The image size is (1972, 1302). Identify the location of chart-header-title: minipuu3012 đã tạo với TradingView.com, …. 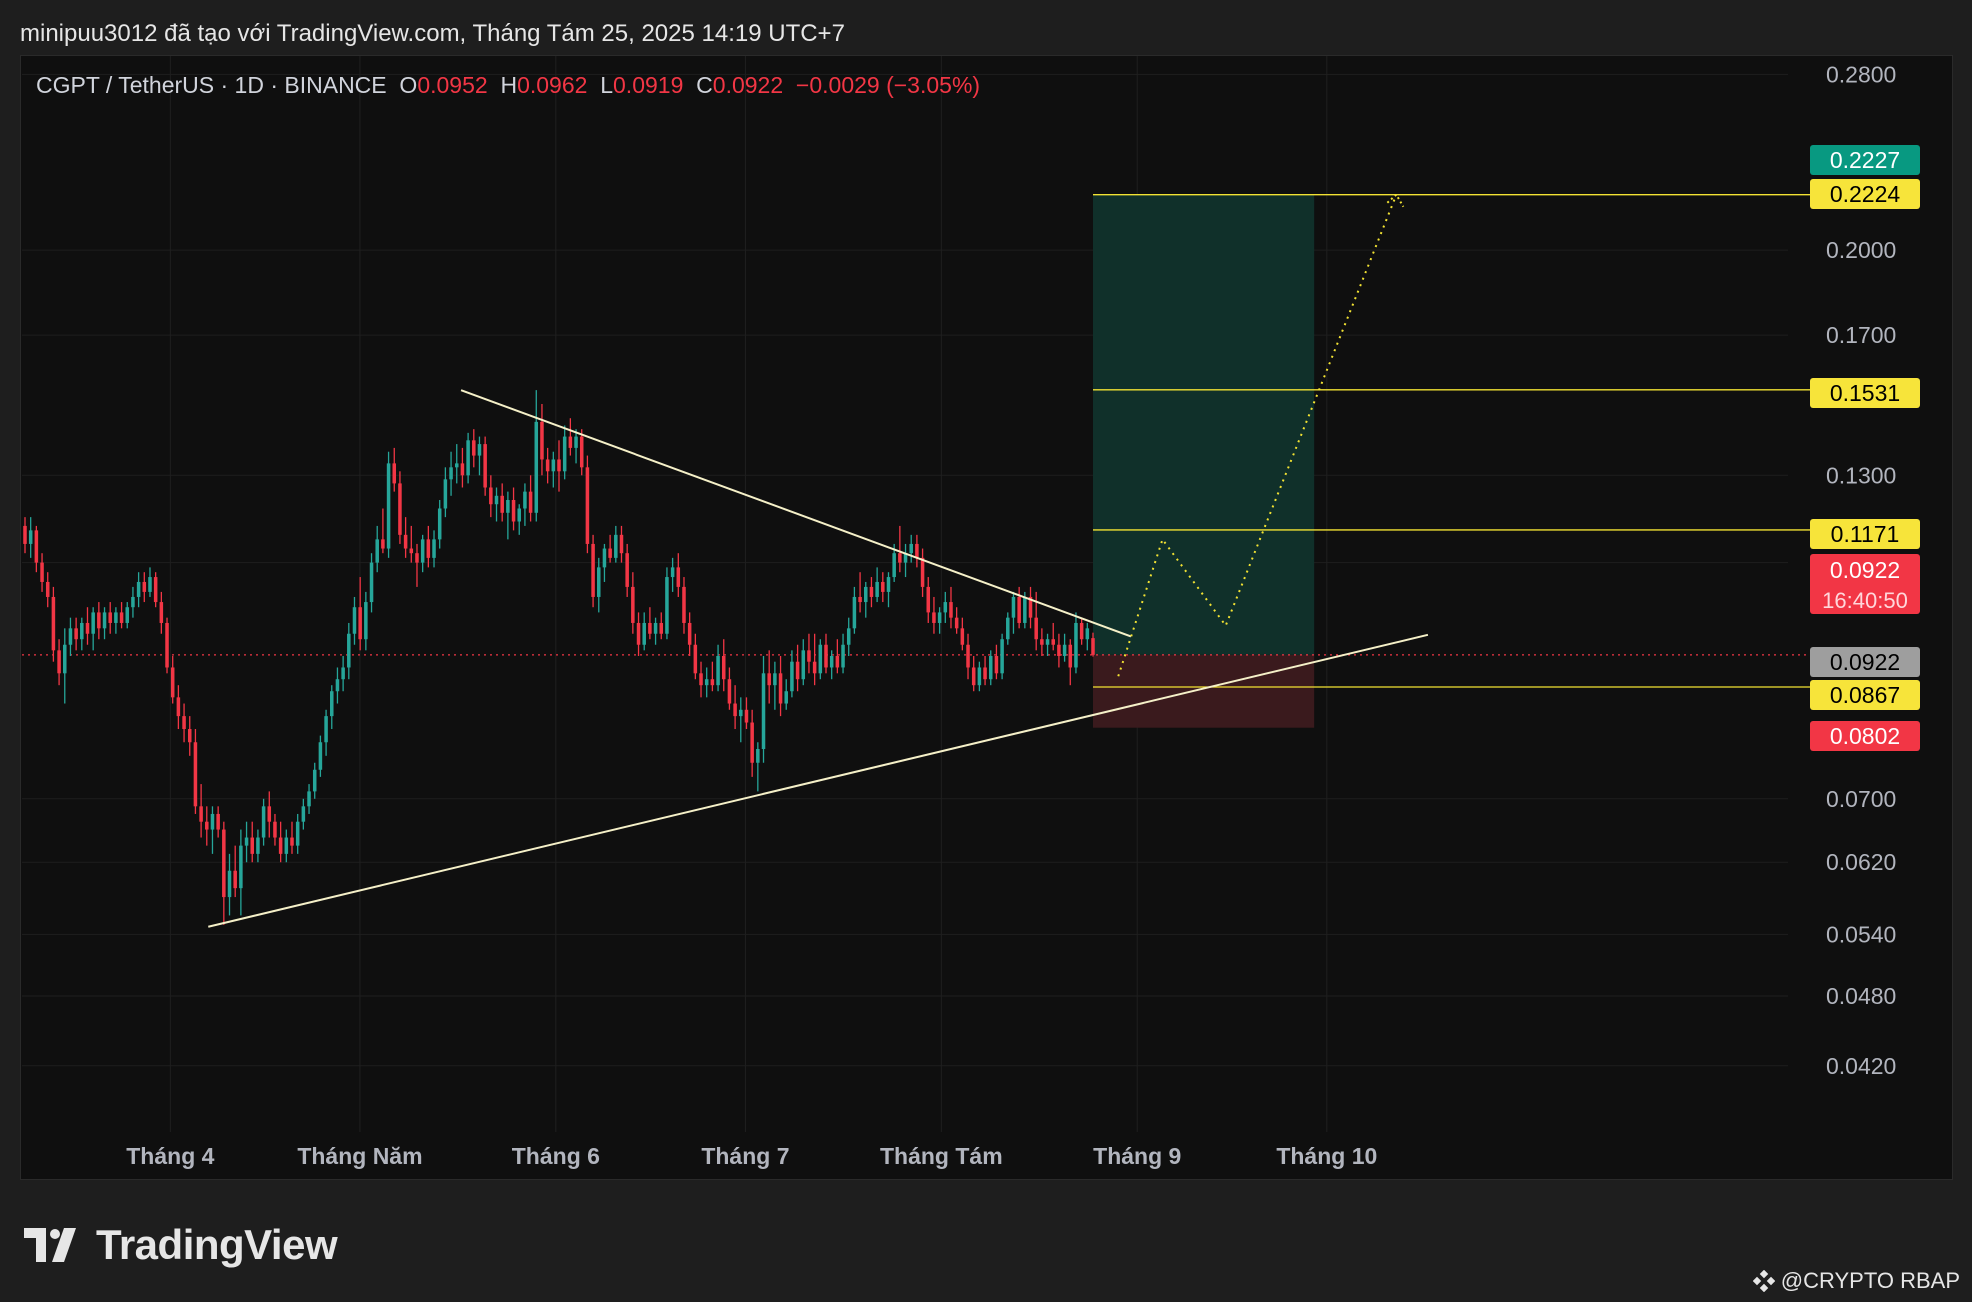
(432, 33).